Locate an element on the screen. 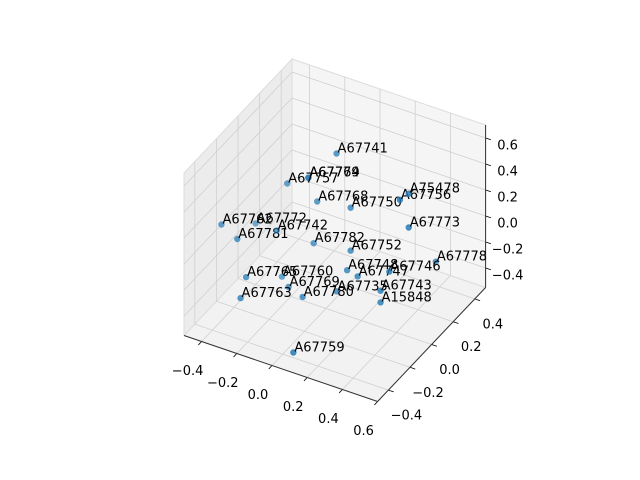  point-label: A67747 is located at coordinates (384, 271).